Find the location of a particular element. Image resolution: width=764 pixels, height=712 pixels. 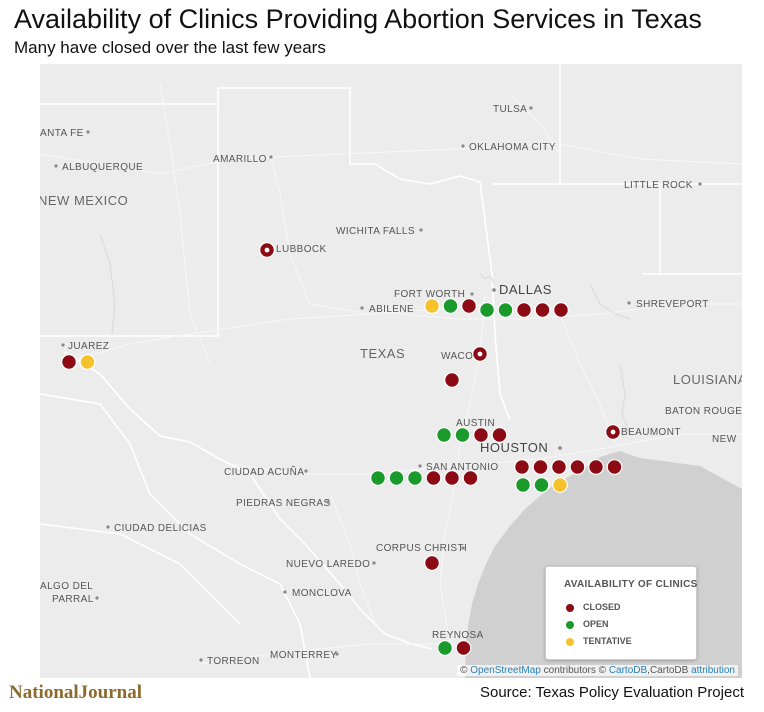

place-label-san-antonio: SAN ANTONIO is located at coordinates (462, 467).